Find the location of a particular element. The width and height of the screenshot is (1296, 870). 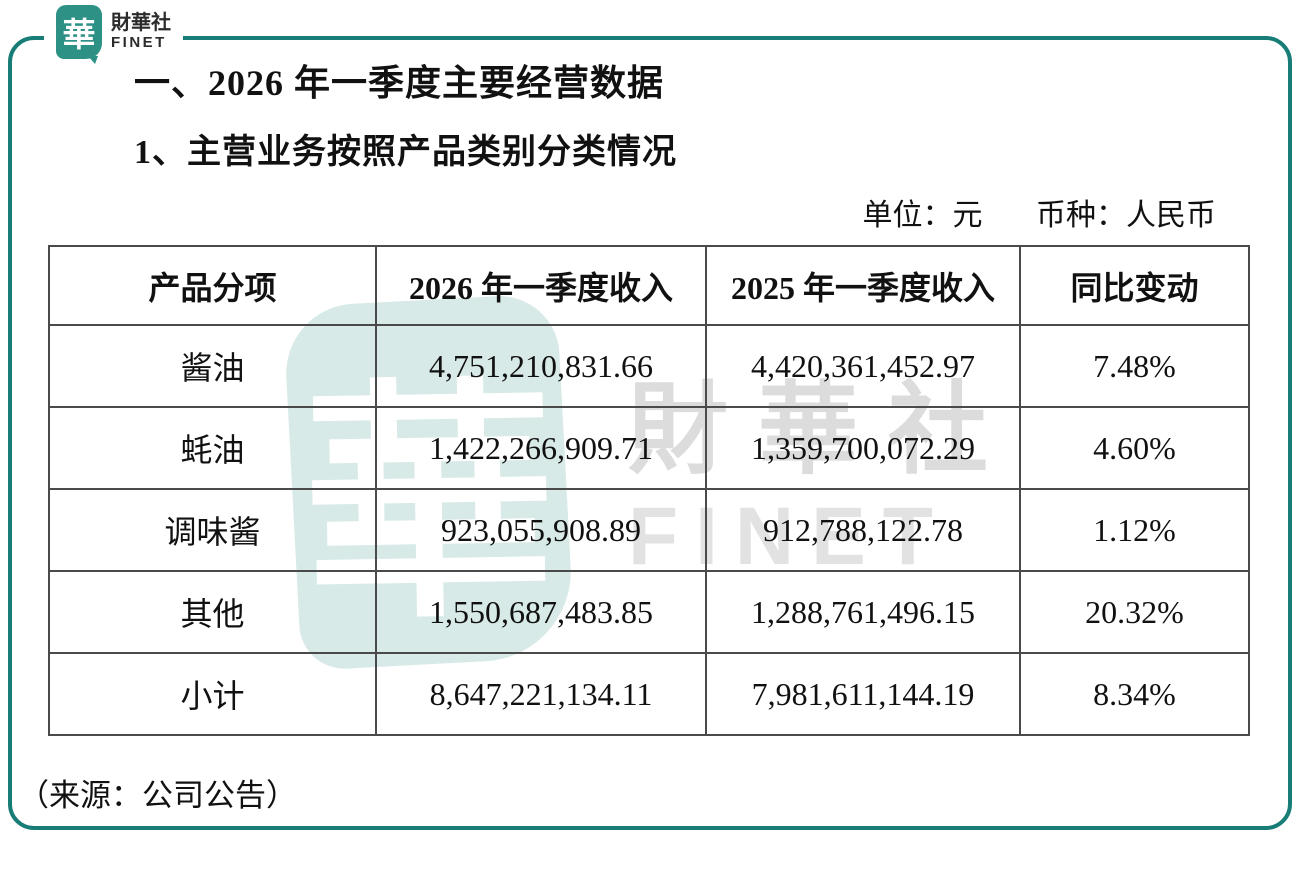

finet-logo-names: 財華社 FINET is located at coordinates (141, 32).